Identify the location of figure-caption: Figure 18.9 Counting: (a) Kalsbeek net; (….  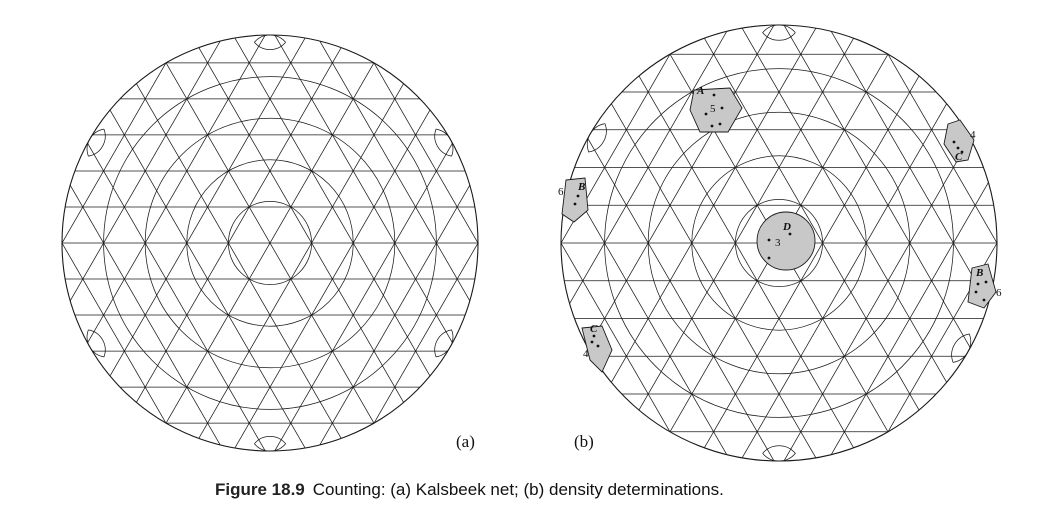
(469, 490).